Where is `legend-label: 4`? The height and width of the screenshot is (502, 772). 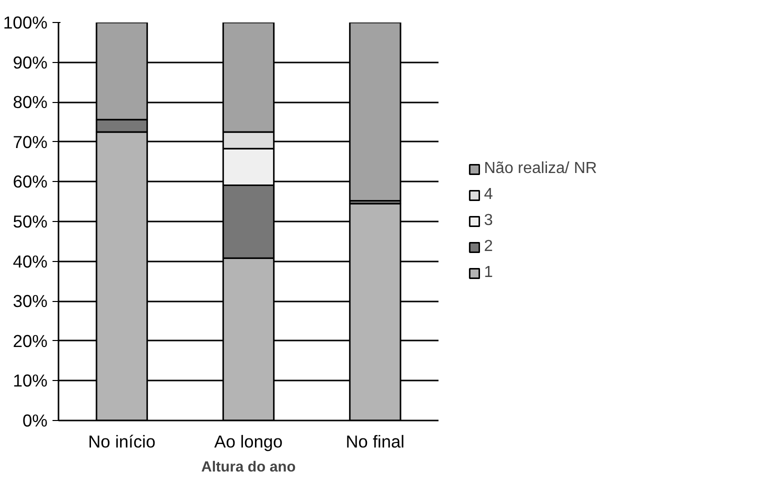
legend-label: 4 is located at coordinates (489, 195).